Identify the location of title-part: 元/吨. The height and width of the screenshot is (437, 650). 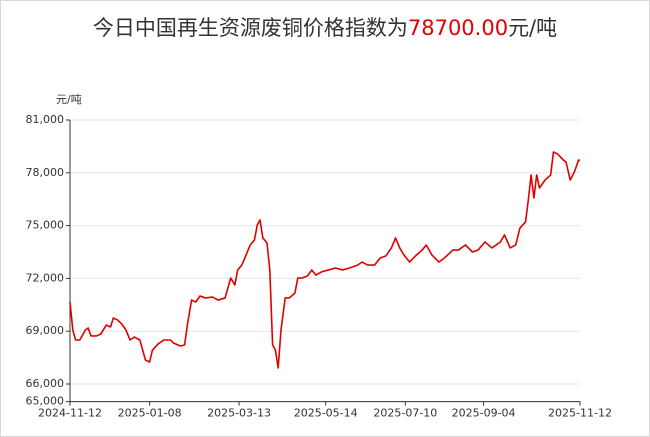
(532, 28).